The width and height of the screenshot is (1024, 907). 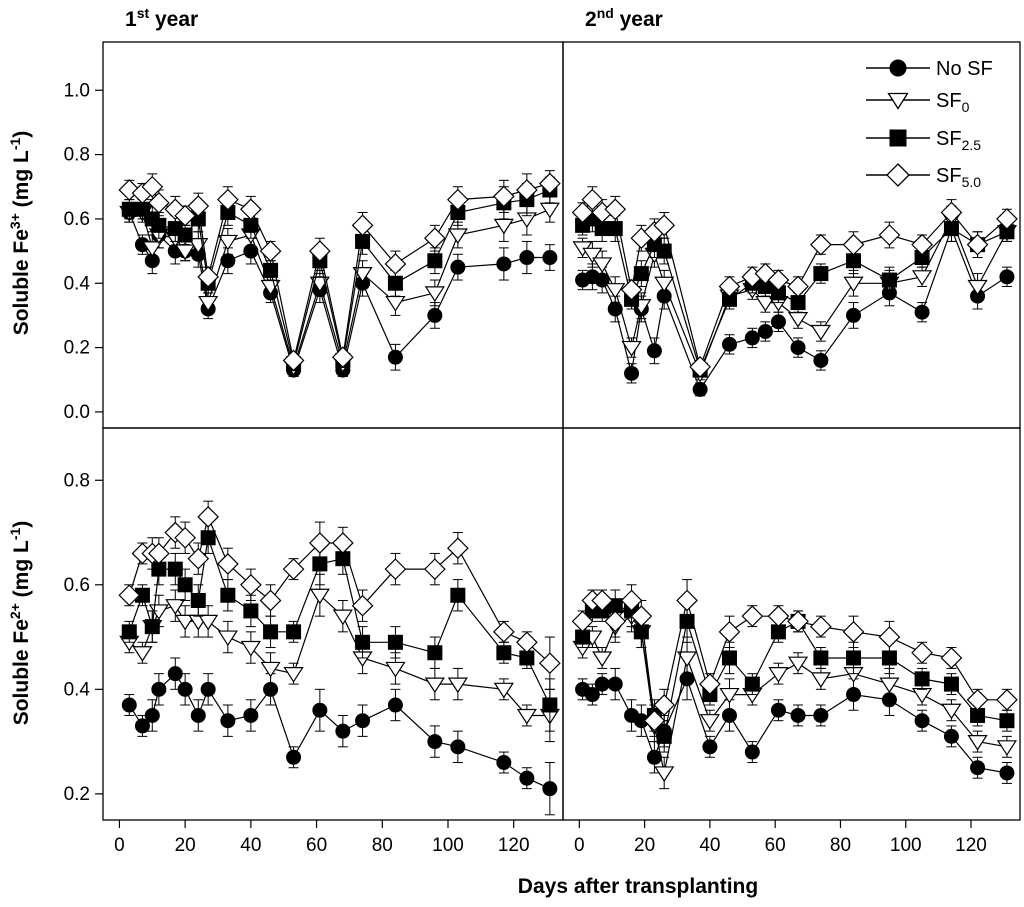 I want to click on y-tick-label: 0.2, so click(x=77, y=794).